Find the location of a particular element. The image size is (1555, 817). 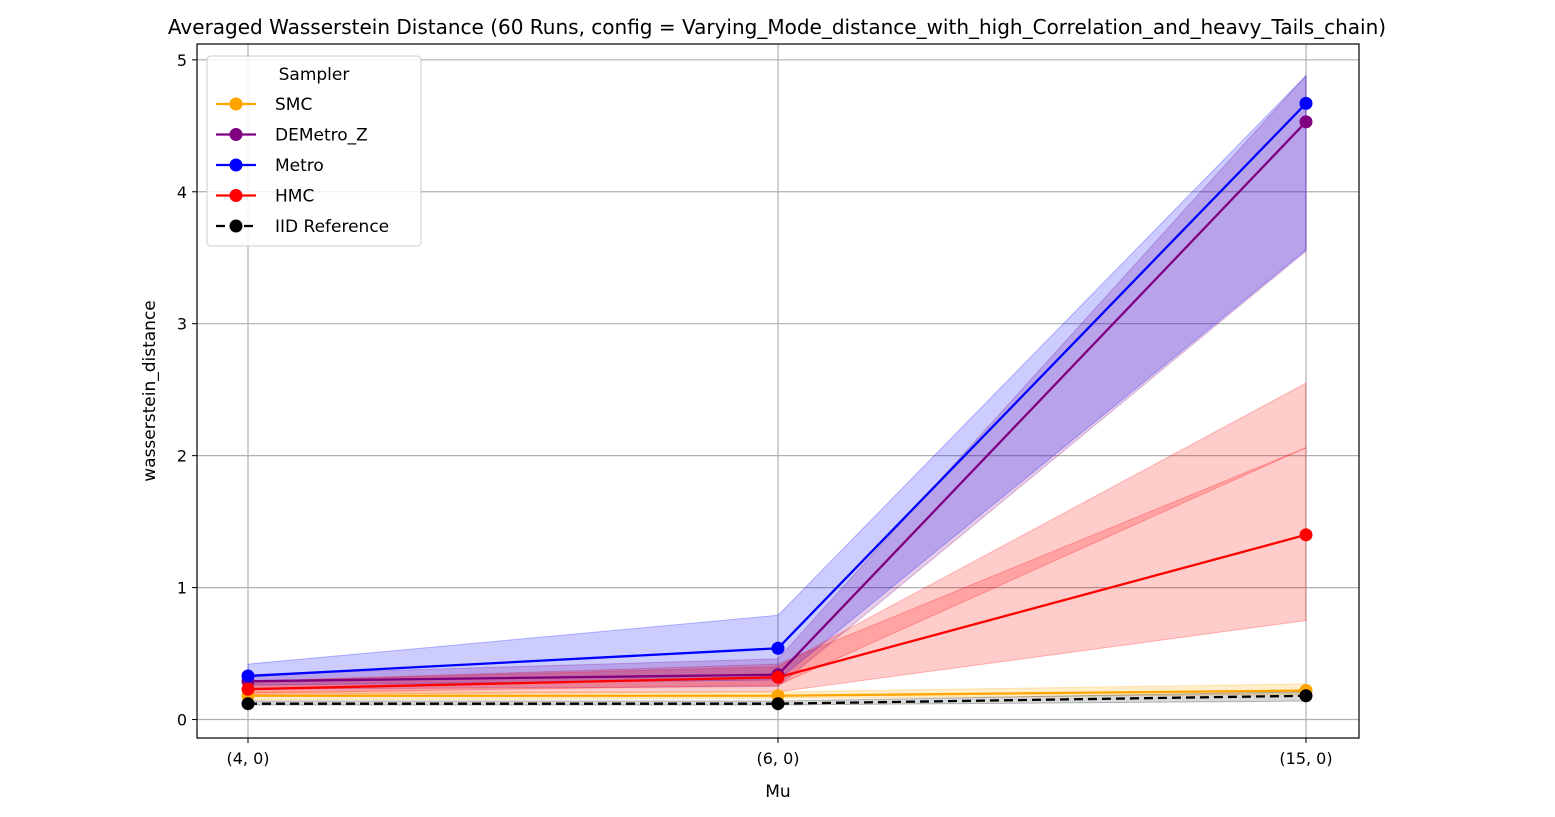

legend-label: SMC is located at coordinates (293, 105).